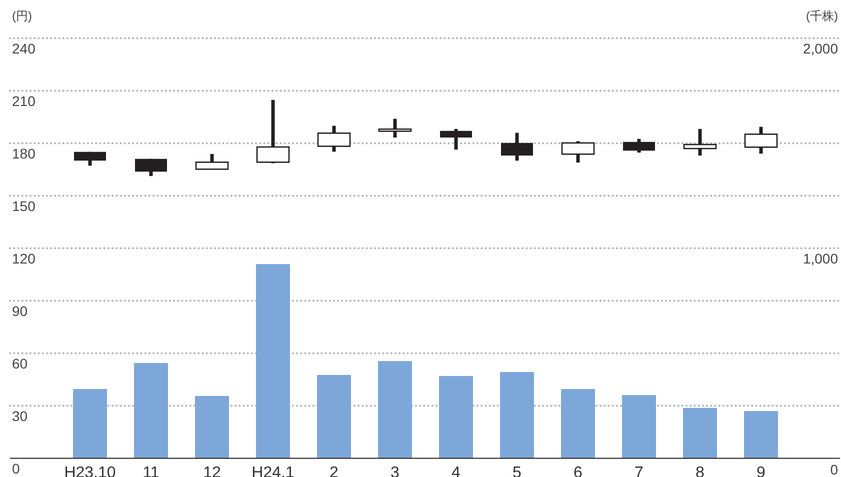 This screenshot has width=841, height=477. Describe the element at coordinates (22, 16) in the screenshot. I see `y-axis-title: (円)` at that location.